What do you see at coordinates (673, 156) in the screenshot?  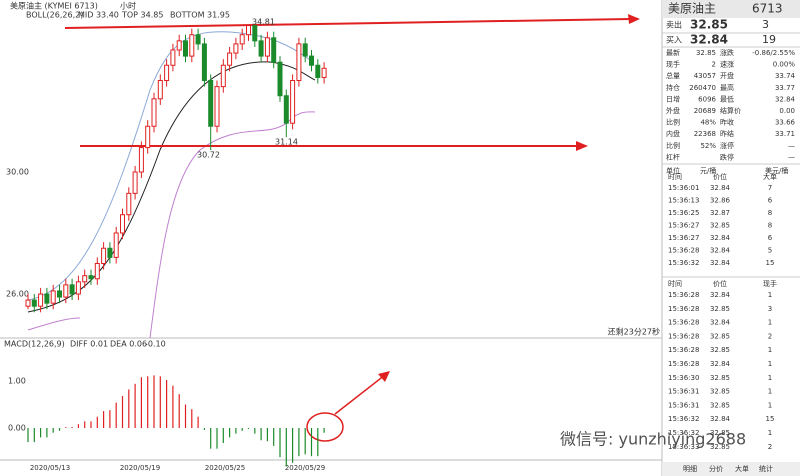 I see `stat-label: 杠杆` at bounding box center [673, 156].